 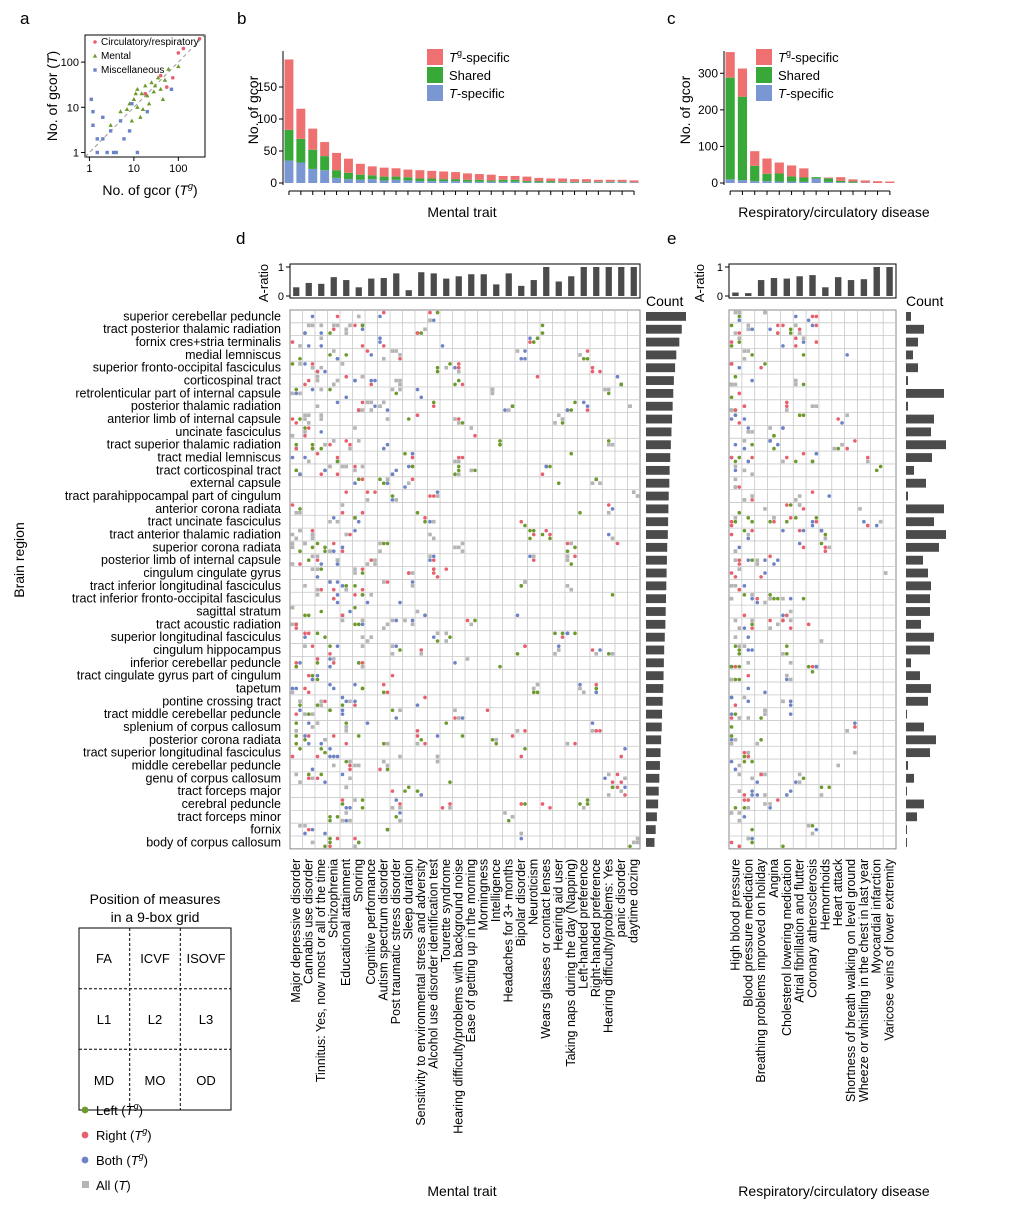 I want to click on miscellaneous-point, so click(x=120, y=121).